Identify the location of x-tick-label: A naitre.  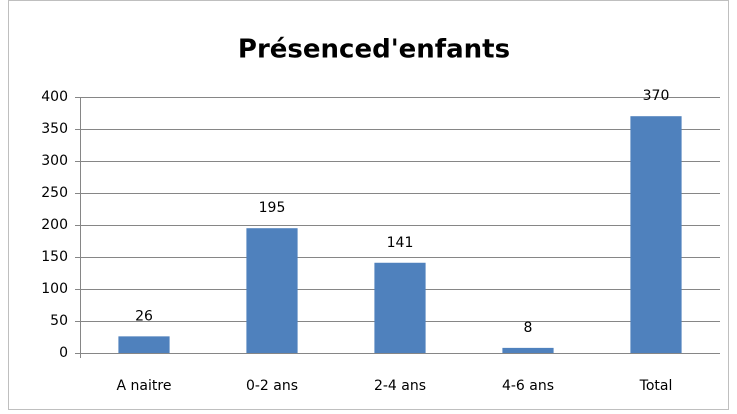
(144, 386).